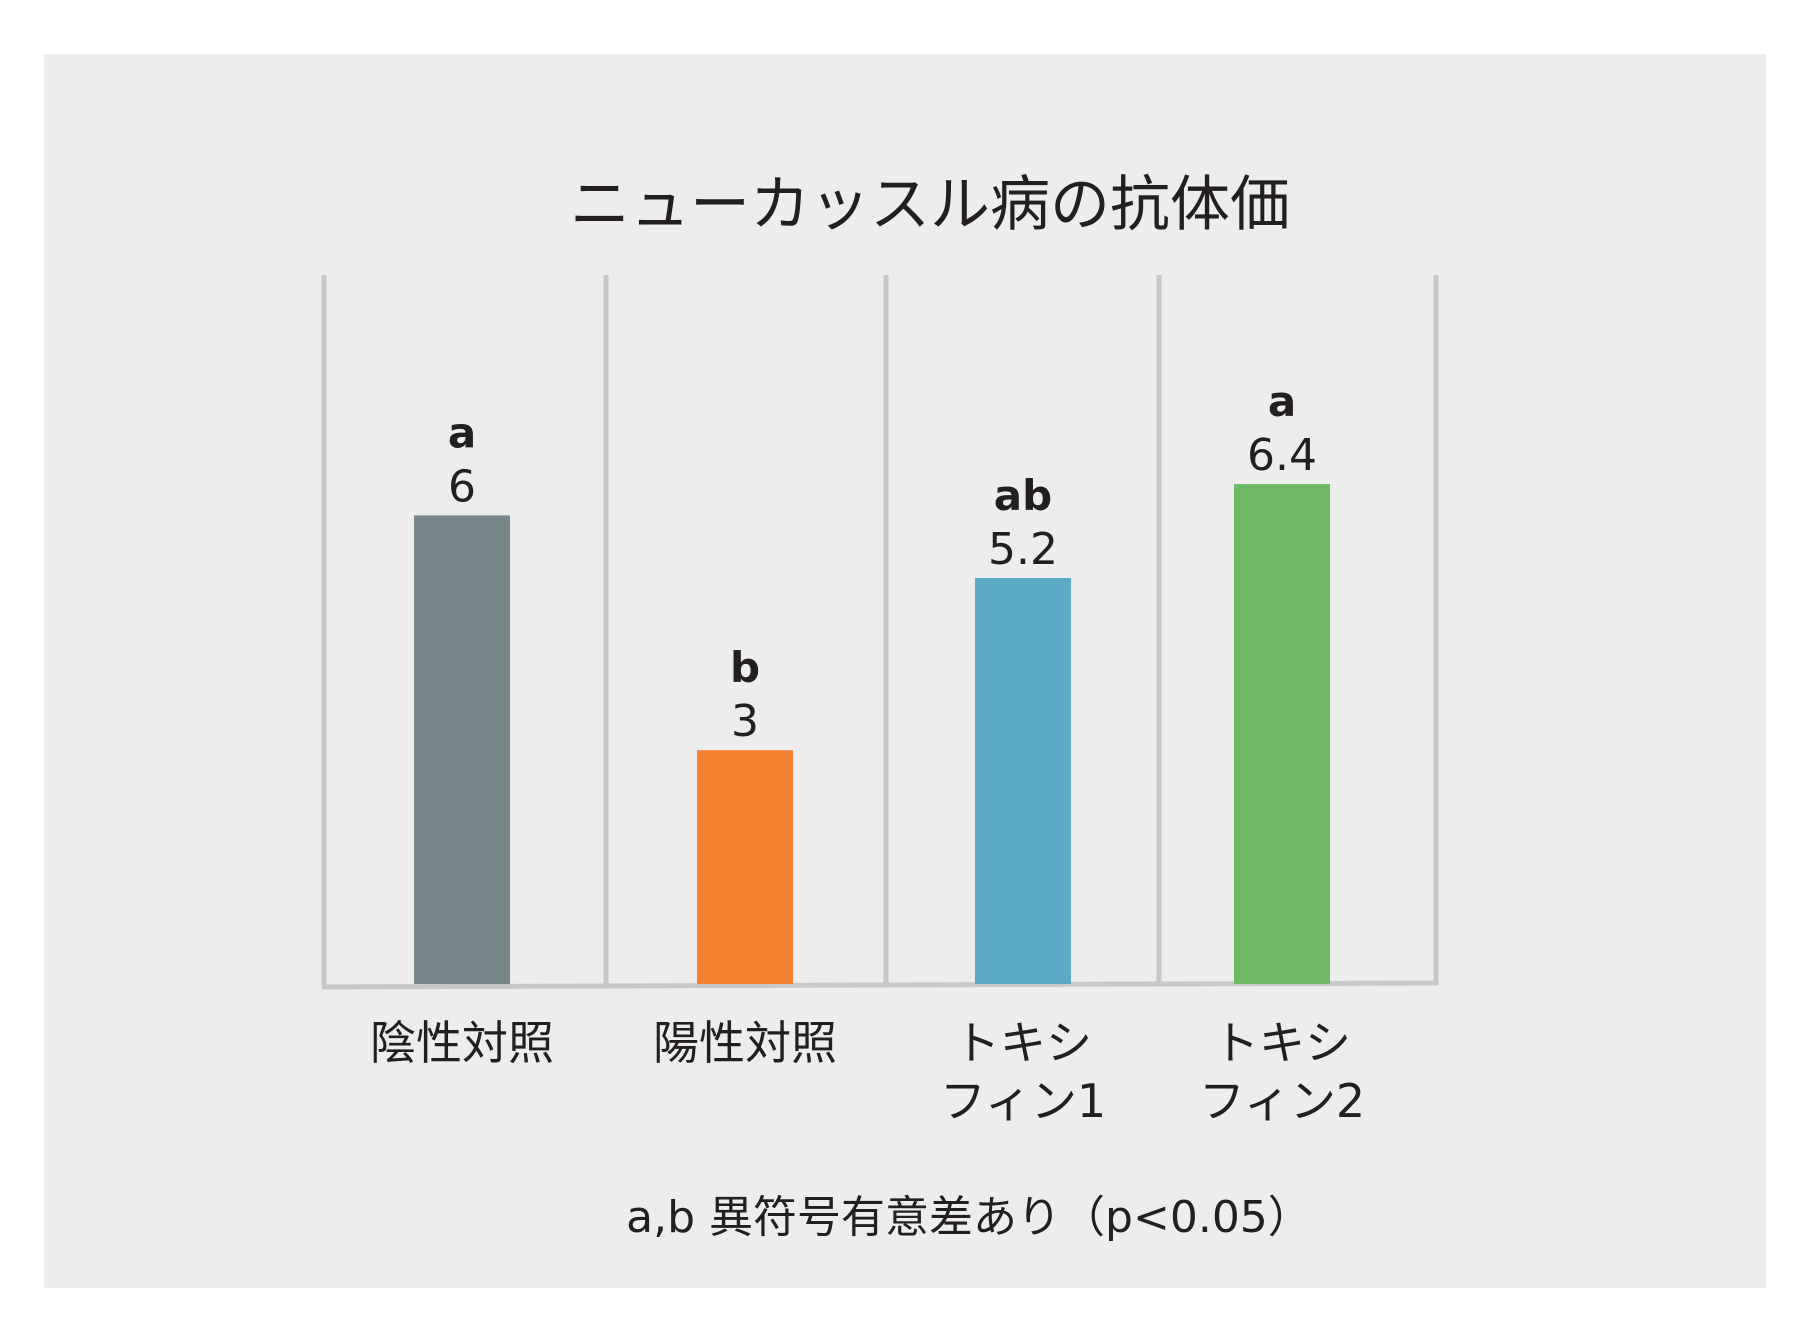 Image resolution: width=1800 pixels, height=1334 pixels. Describe the element at coordinates (1023, 1043) in the screenshot. I see `category-label-3-line-1: トキシ` at that location.